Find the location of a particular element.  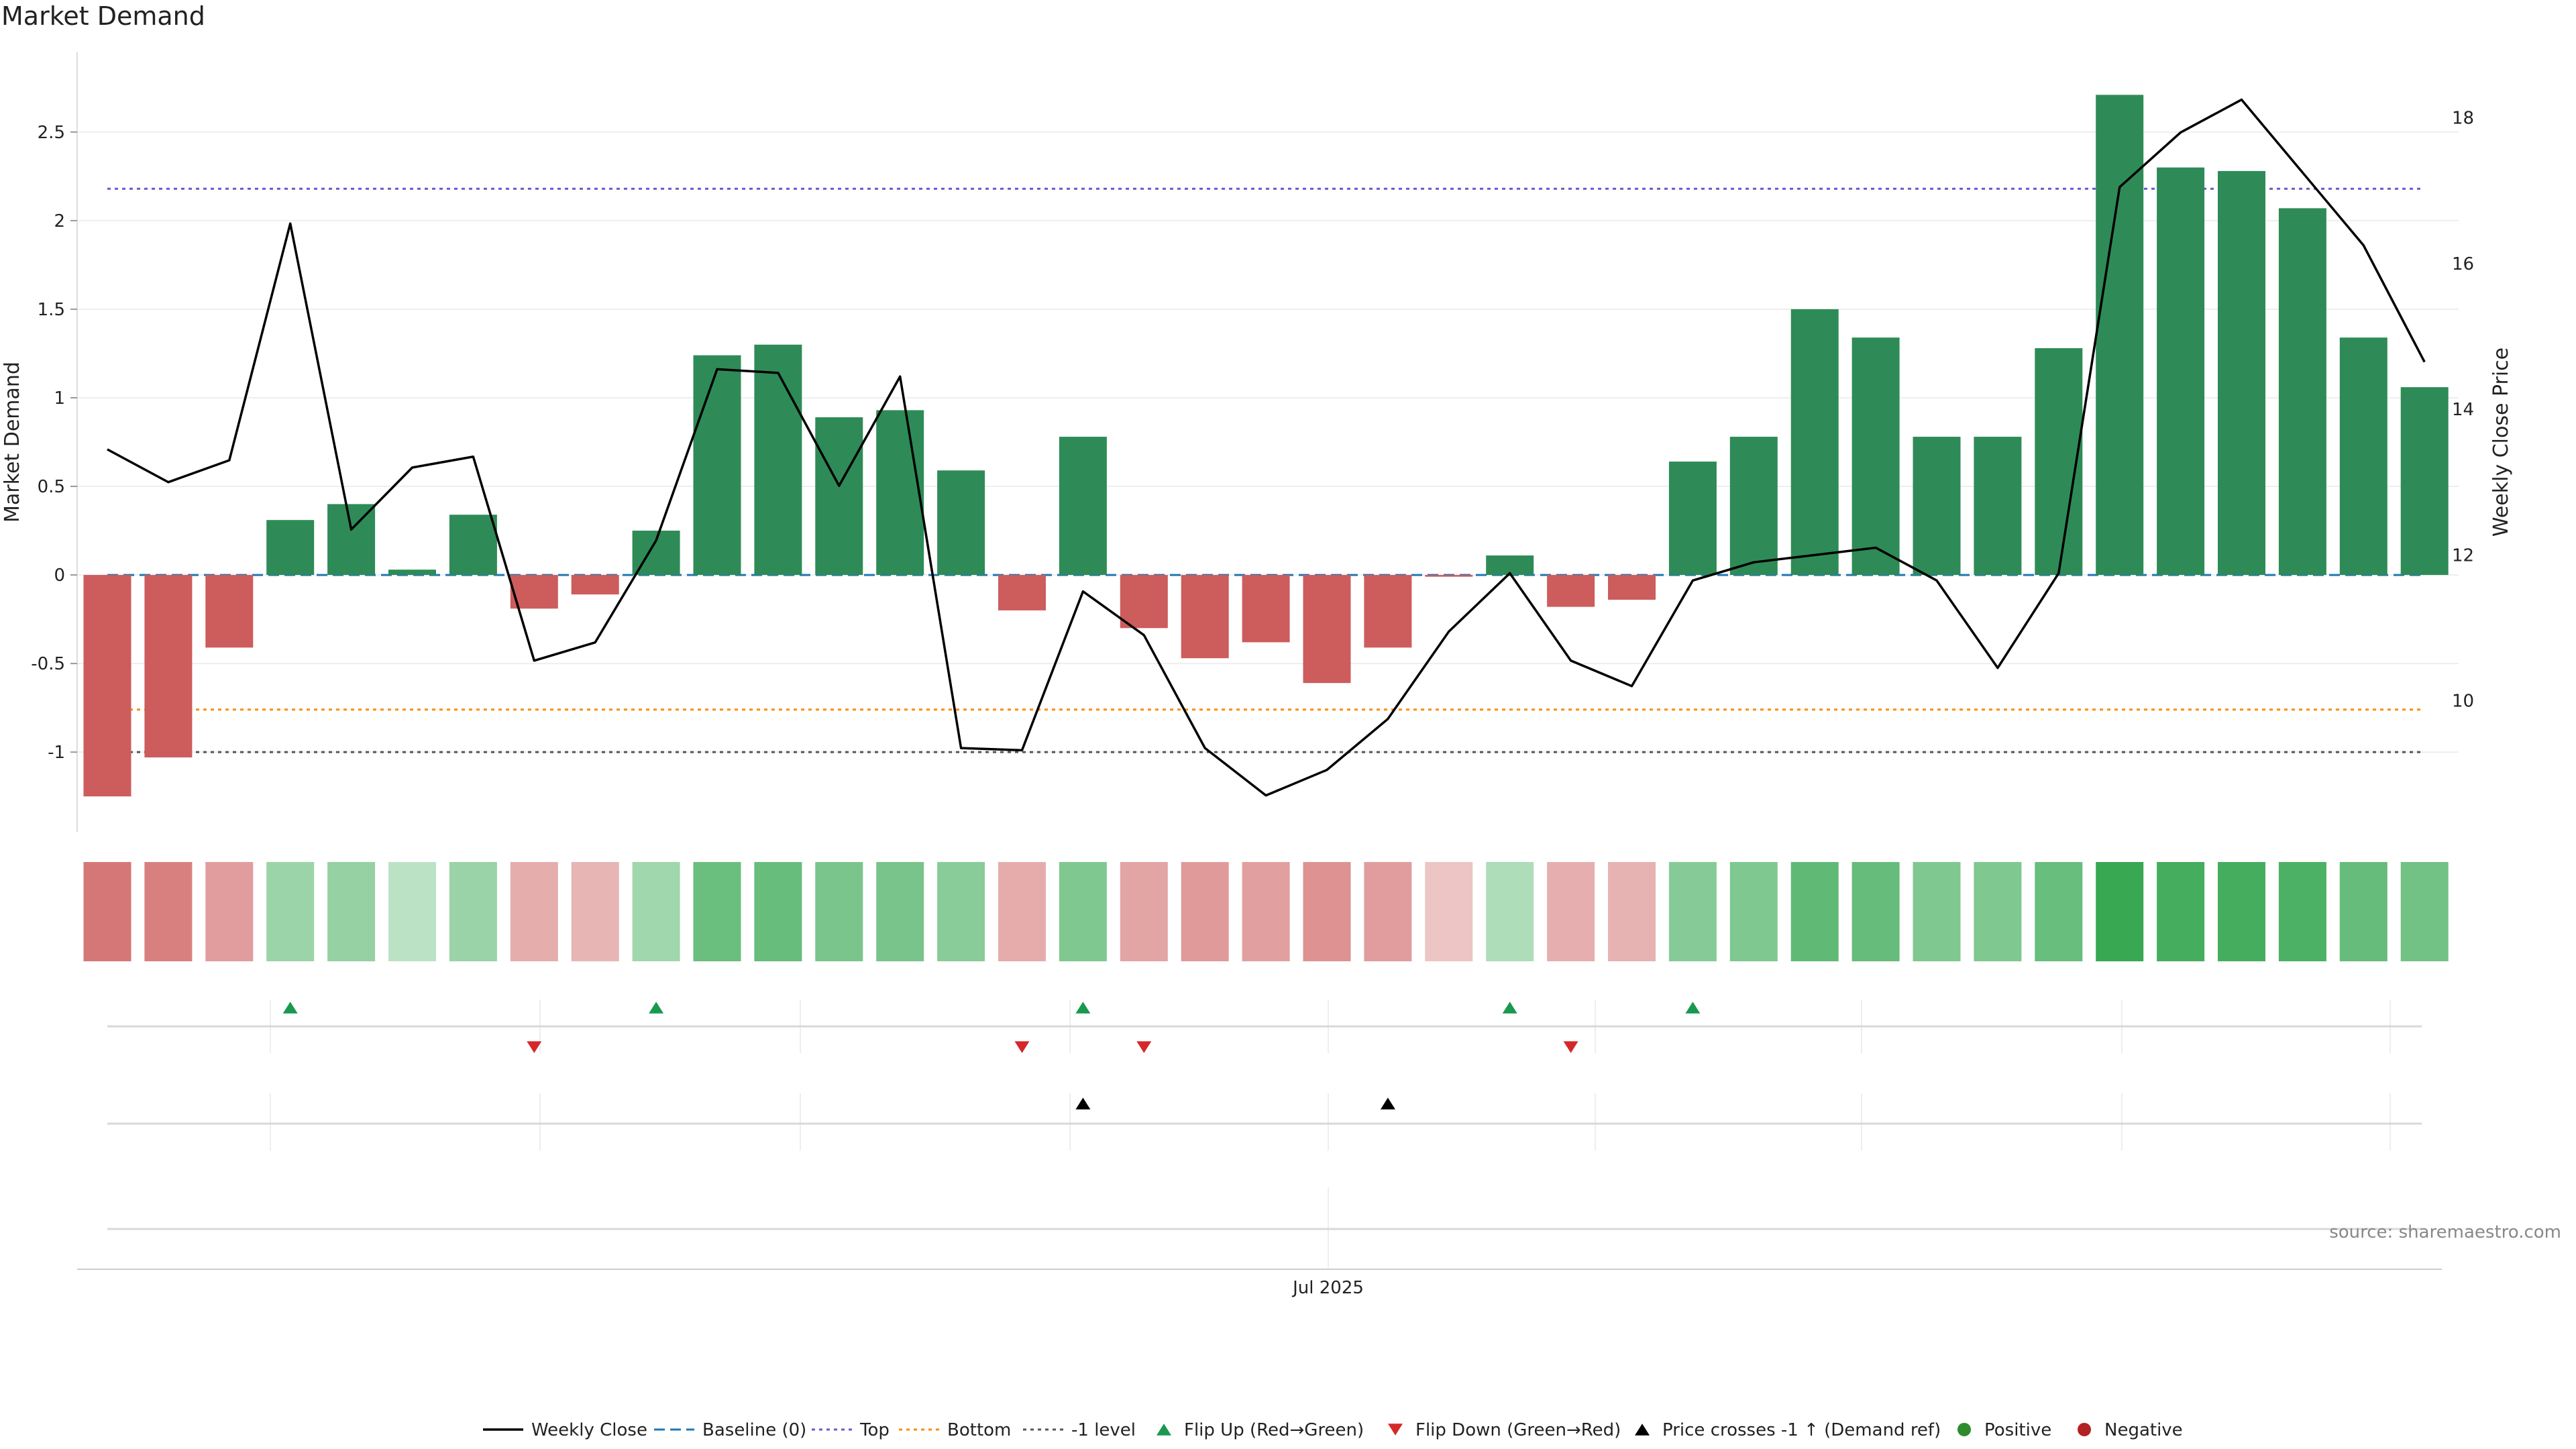

legend-label: Positive is located at coordinates (2017, 1430).